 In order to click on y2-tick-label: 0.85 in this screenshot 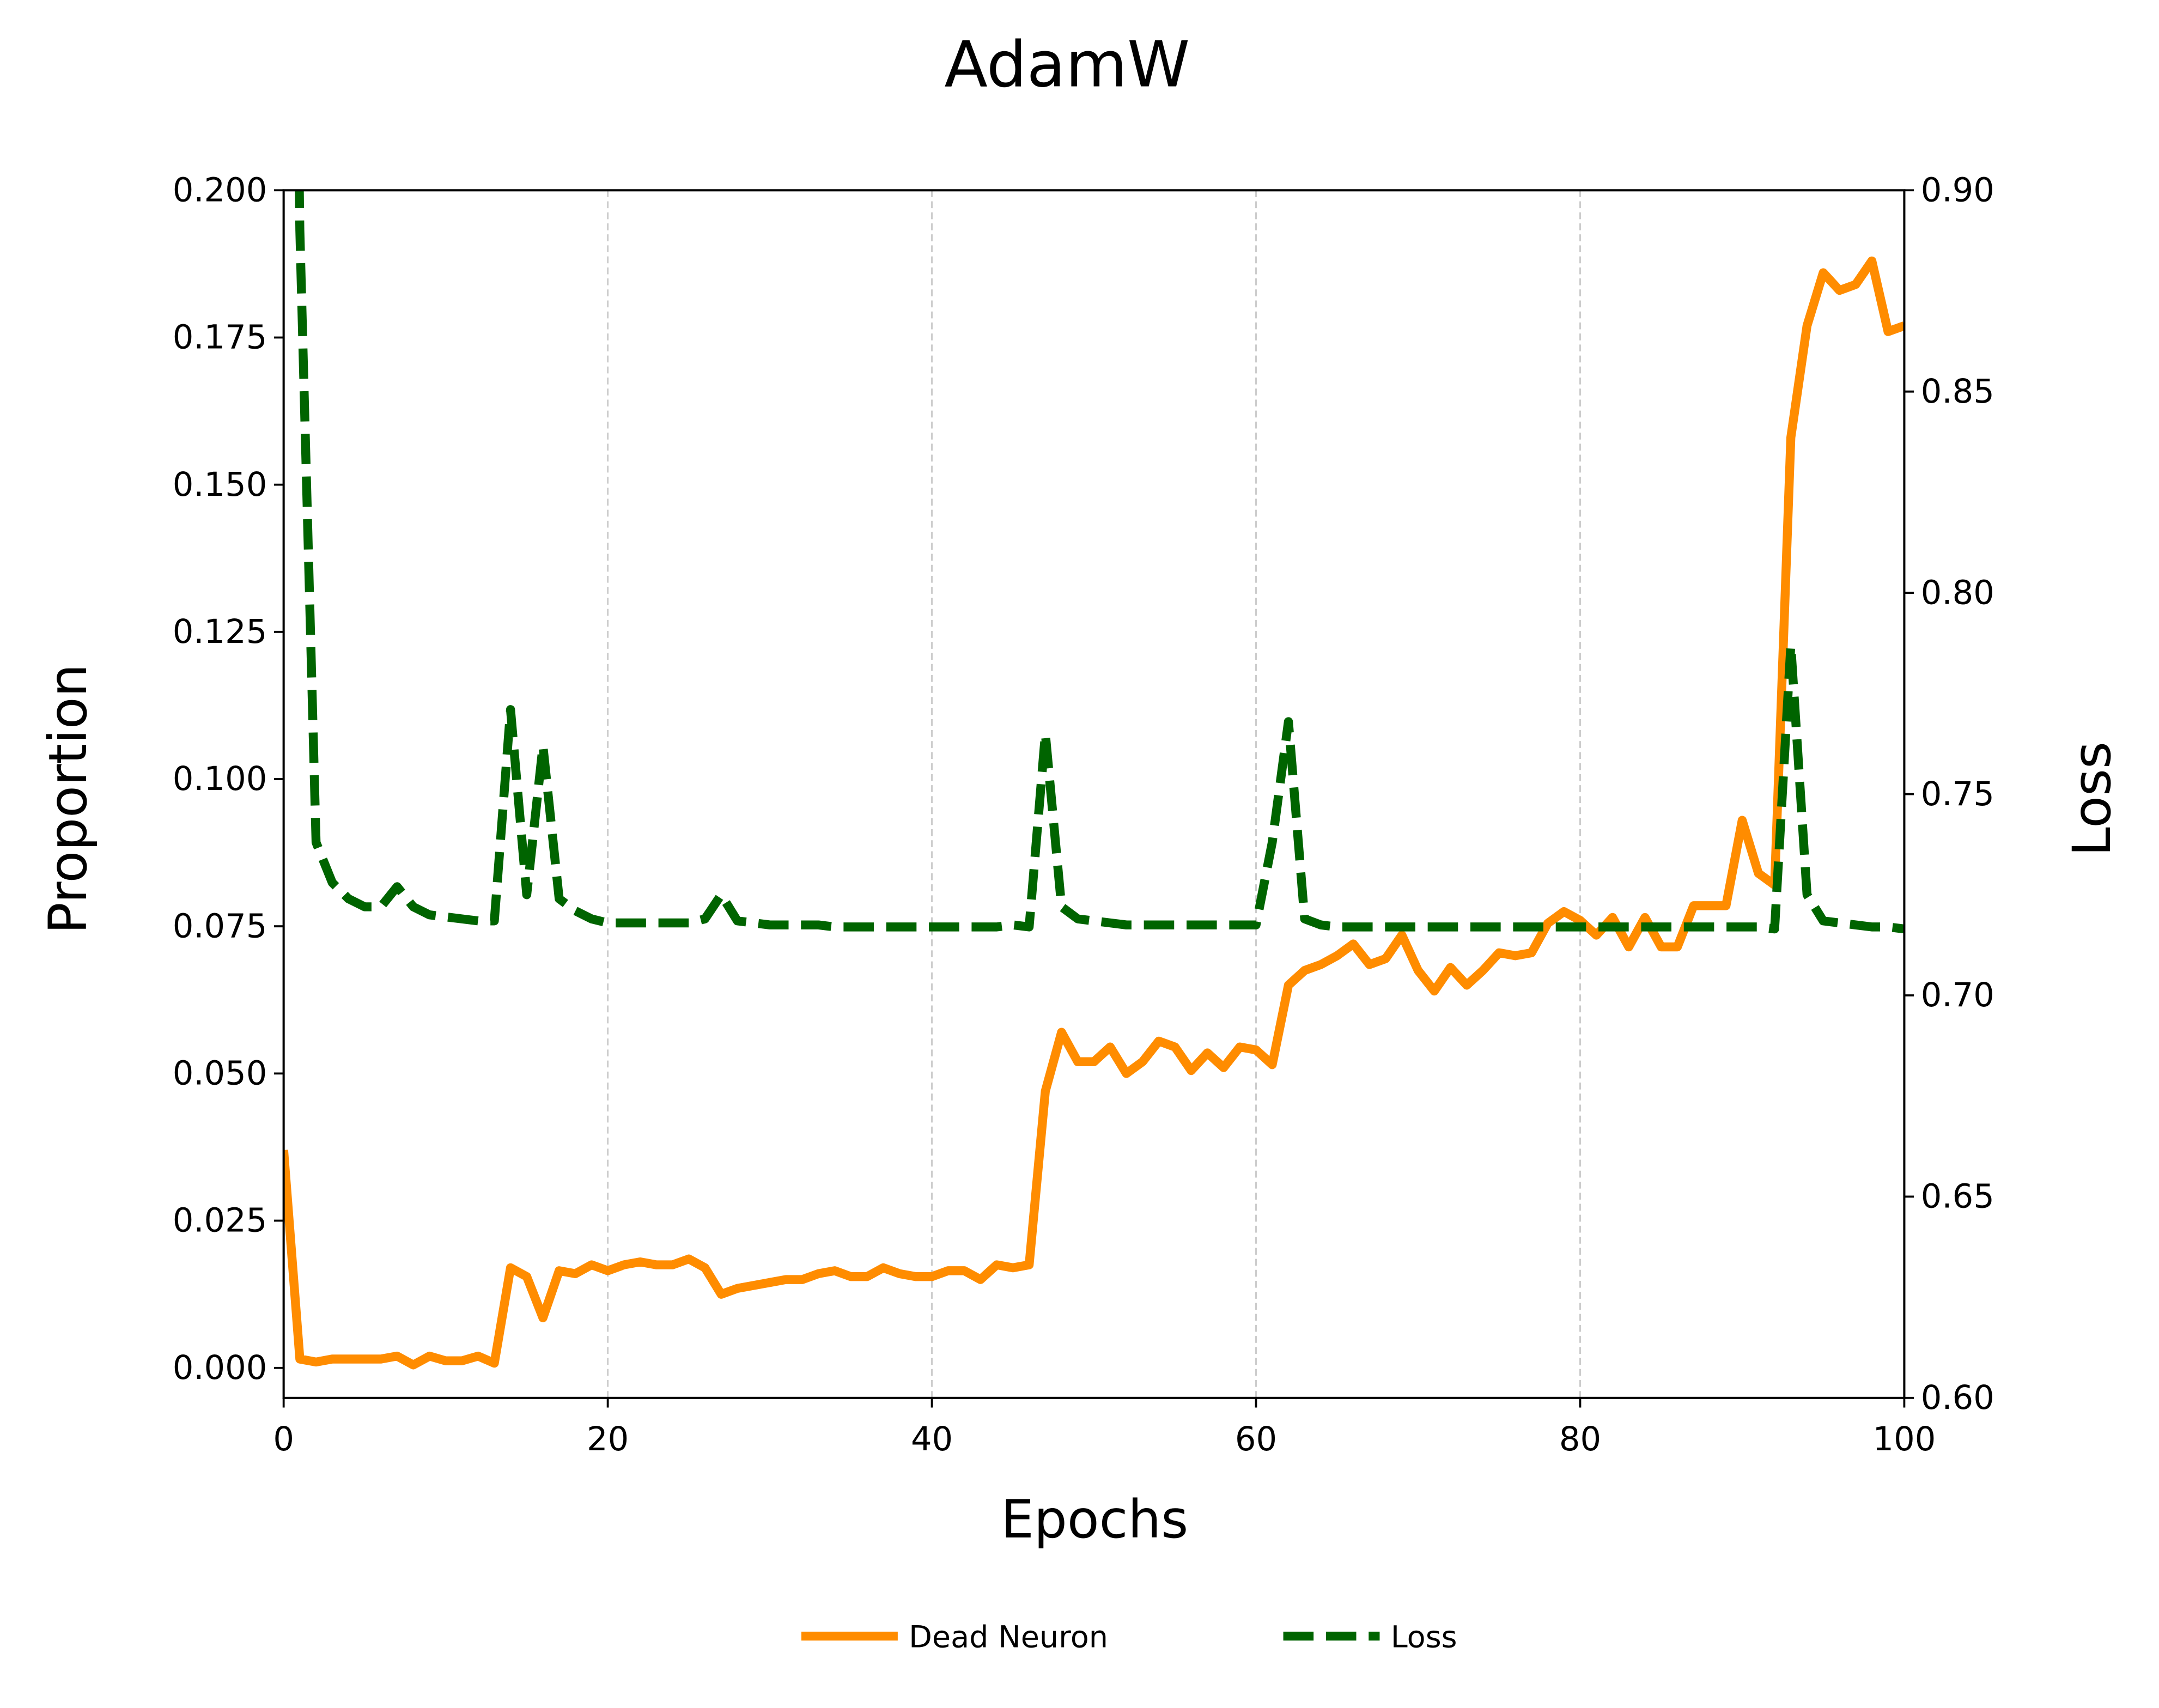, I will do `click(1957, 392)`.